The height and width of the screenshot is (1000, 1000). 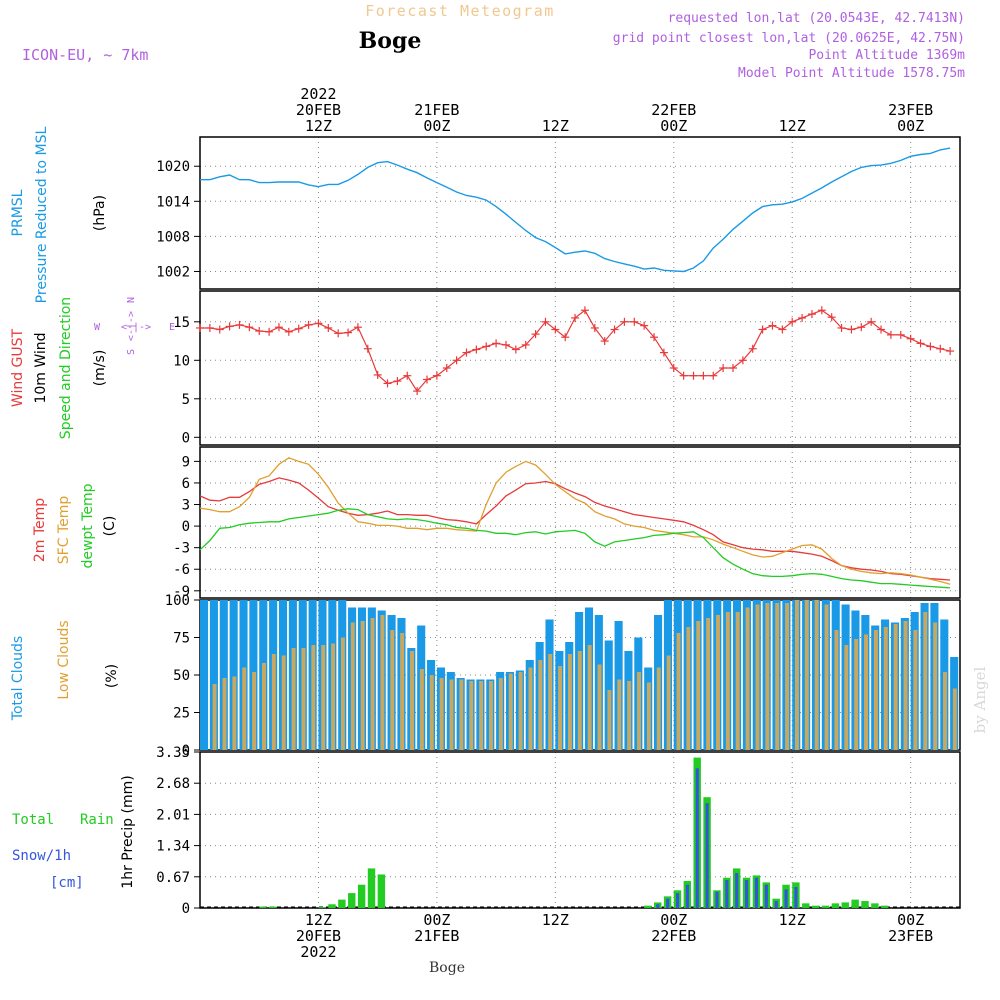 What do you see at coordinates (33, 820) in the screenshot?
I see `rain-label-total: Total` at bounding box center [33, 820].